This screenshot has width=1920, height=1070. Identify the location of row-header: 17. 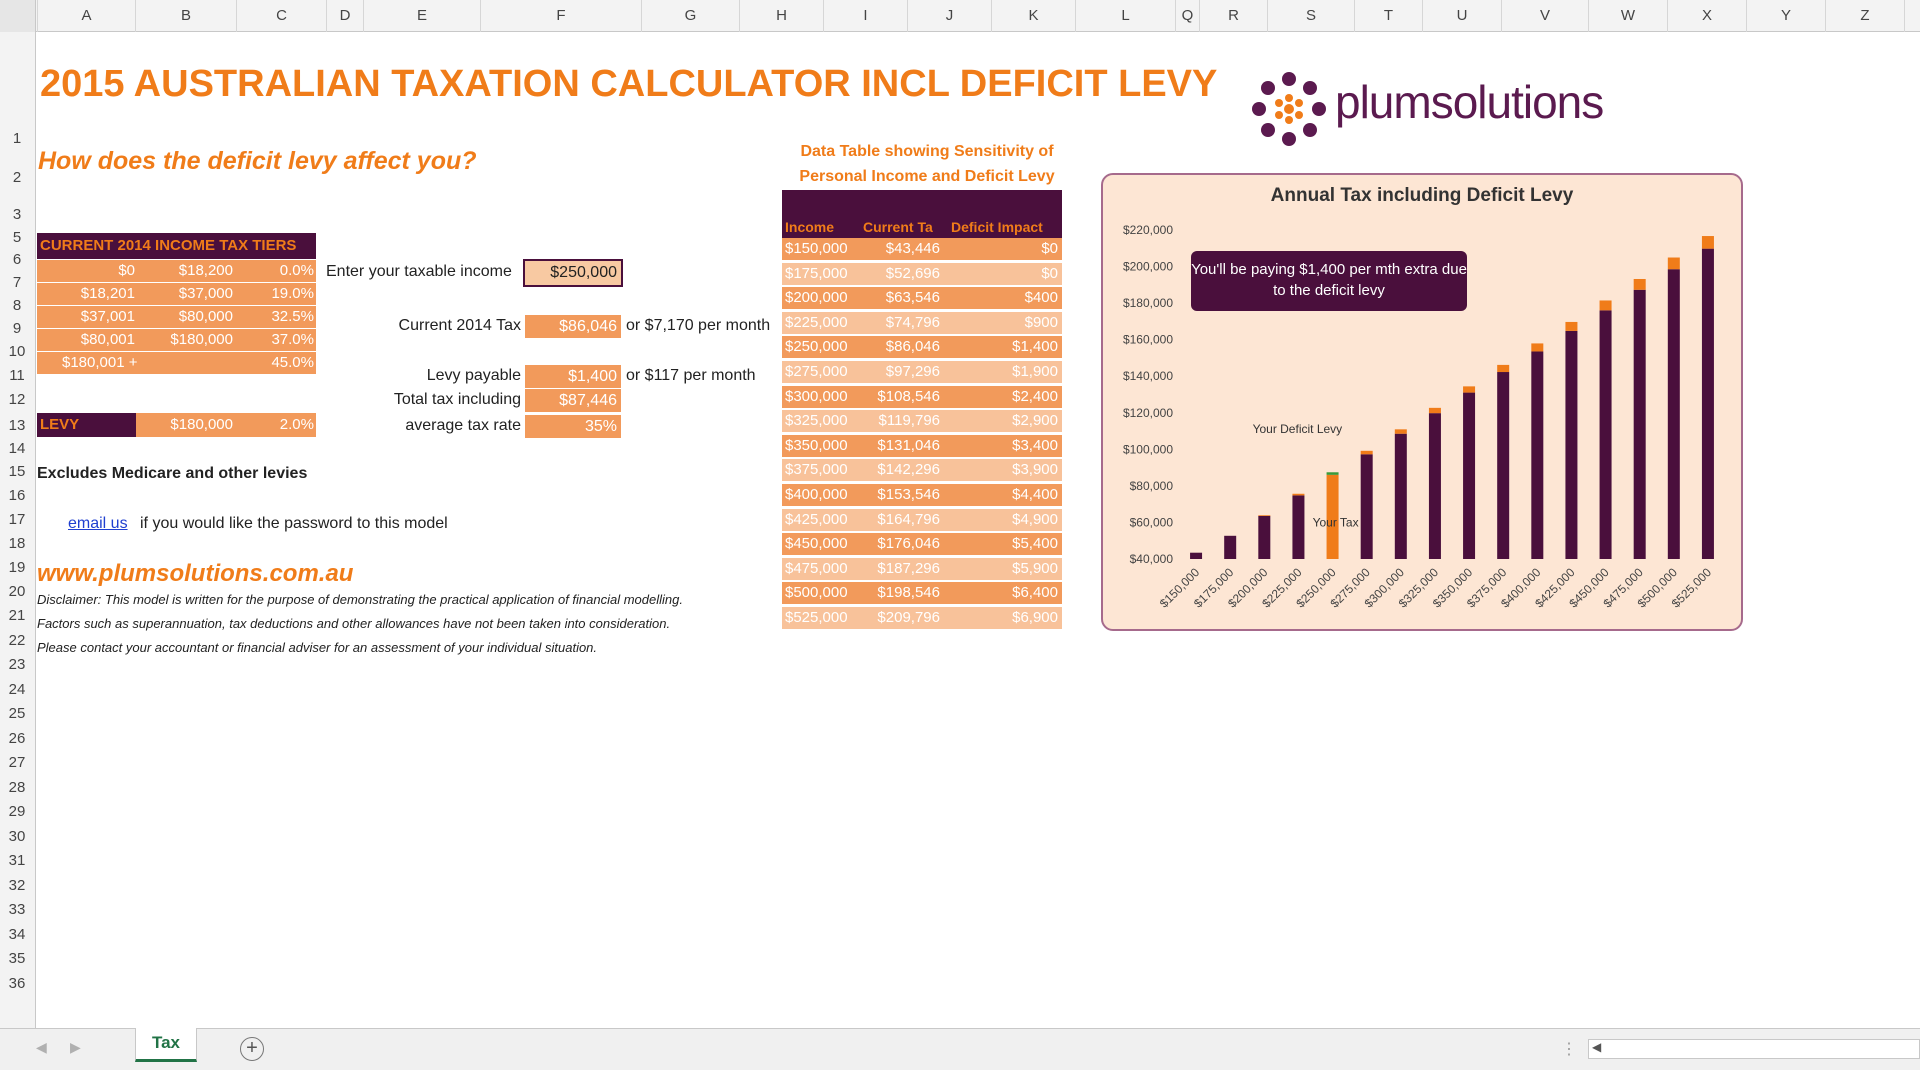
(17, 519).